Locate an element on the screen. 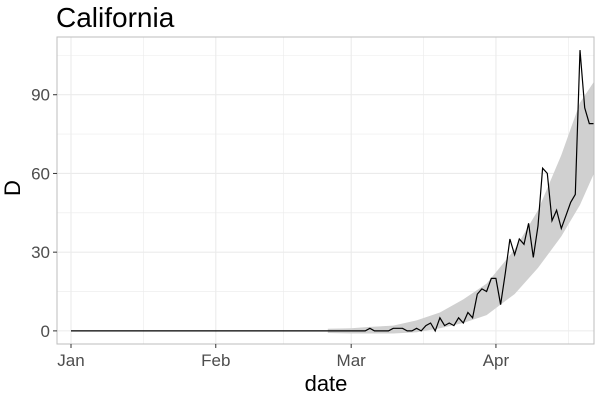 This screenshot has height=400, width=600. y-tick-label: 60 is located at coordinates (40, 173).